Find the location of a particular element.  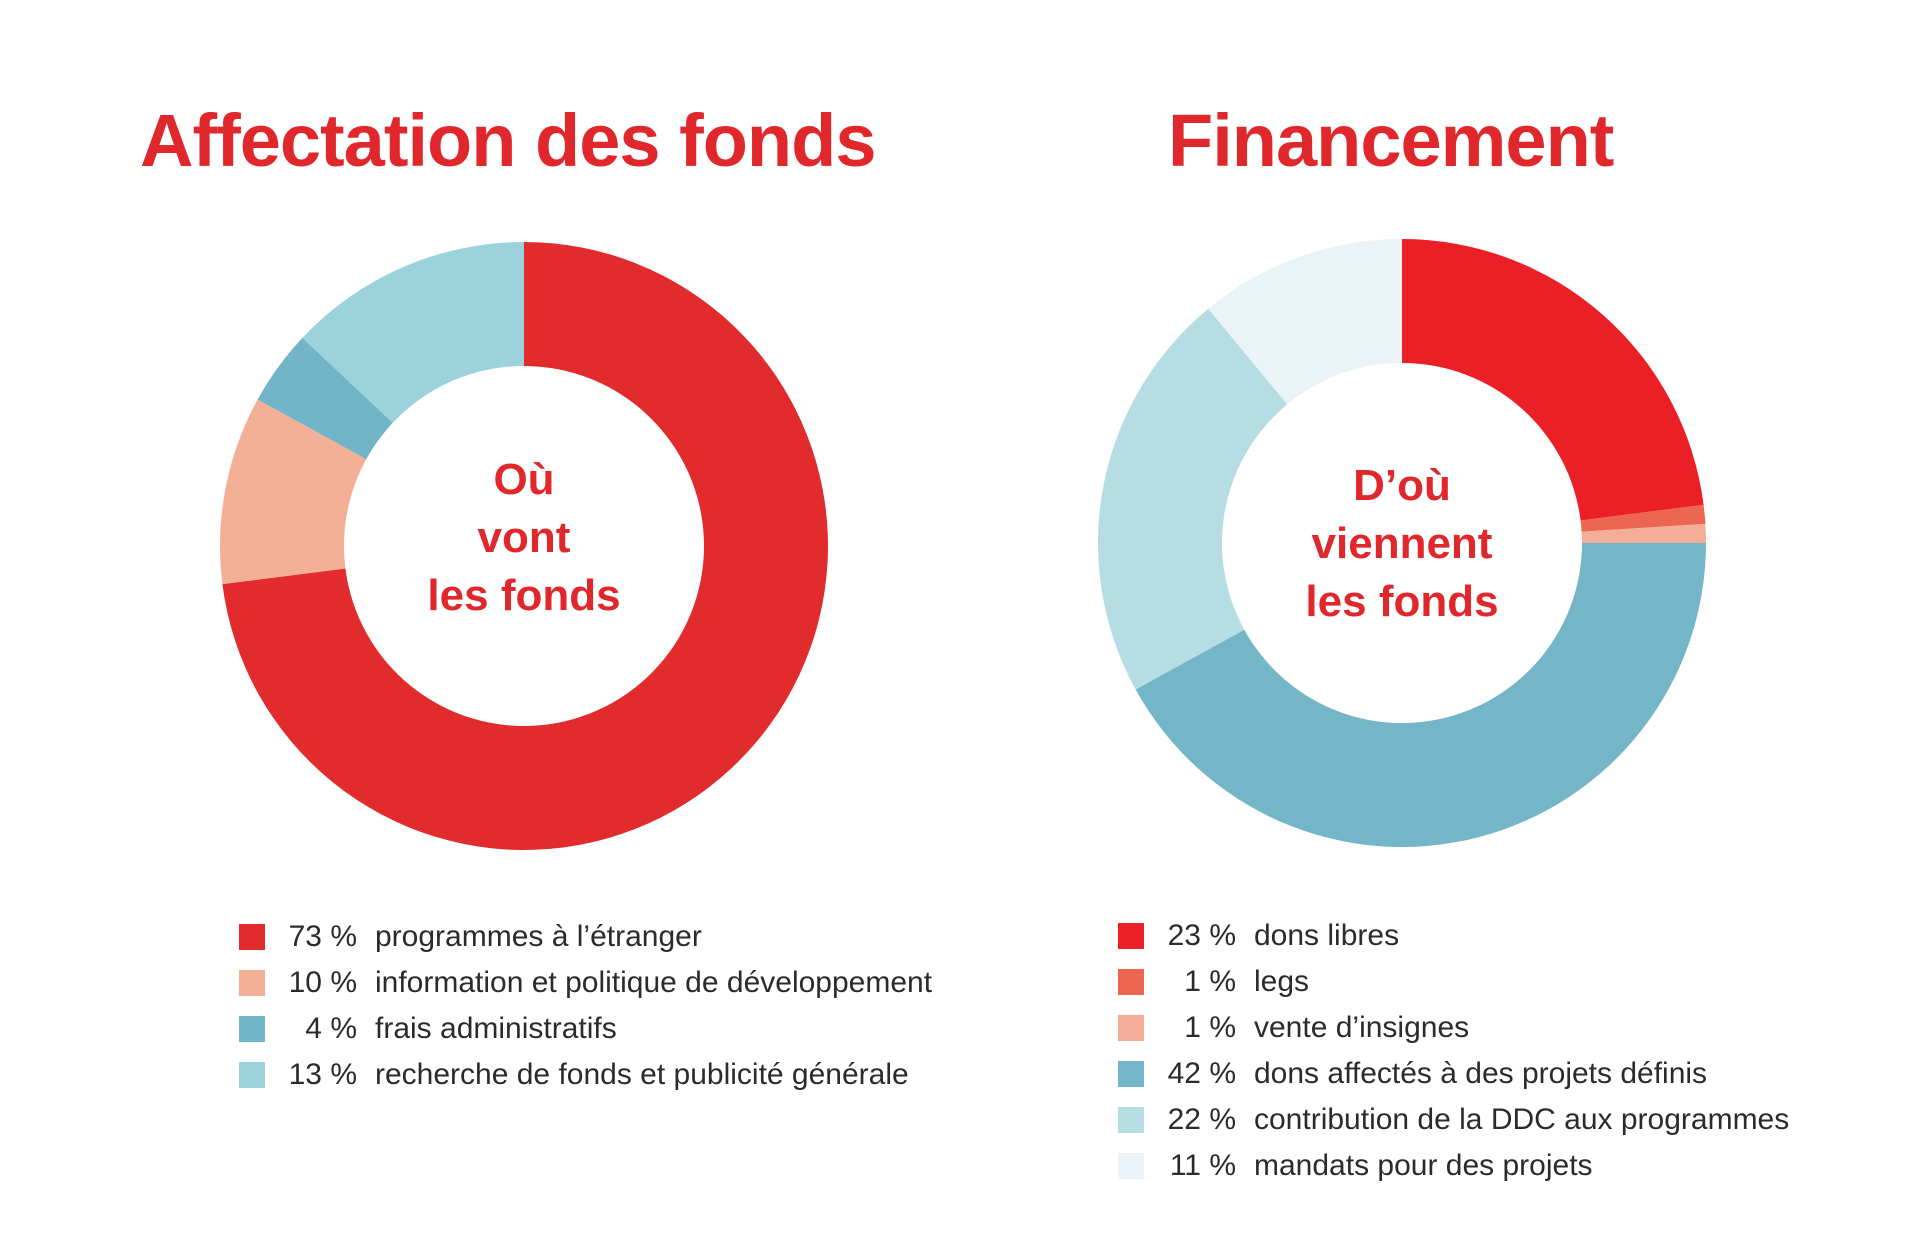

legend-percent: 73 % is located at coordinates (322, 936).